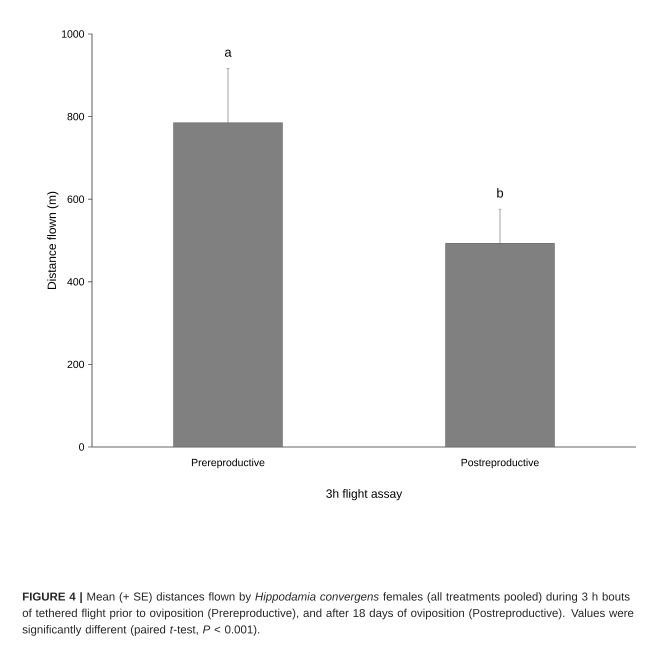 Image resolution: width=657 pixels, height=654 pixels. I want to click on y-tick-label: 600, so click(76, 199).